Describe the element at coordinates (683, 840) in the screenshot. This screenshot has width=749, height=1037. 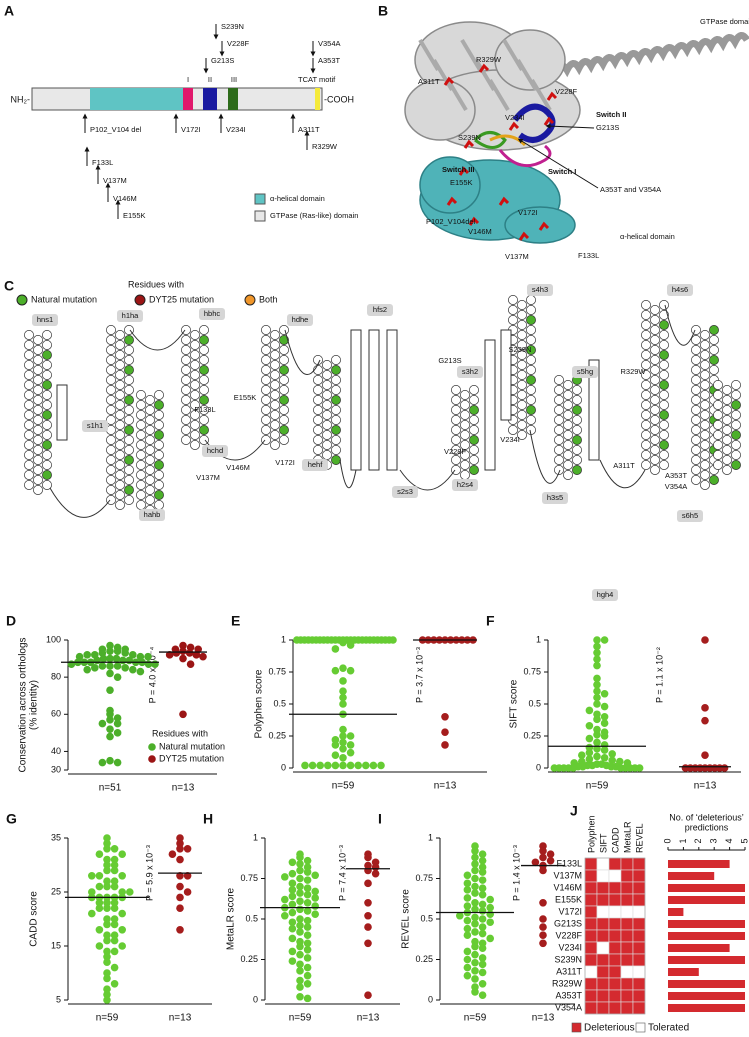
I see `x-tick-label: 1` at that location.